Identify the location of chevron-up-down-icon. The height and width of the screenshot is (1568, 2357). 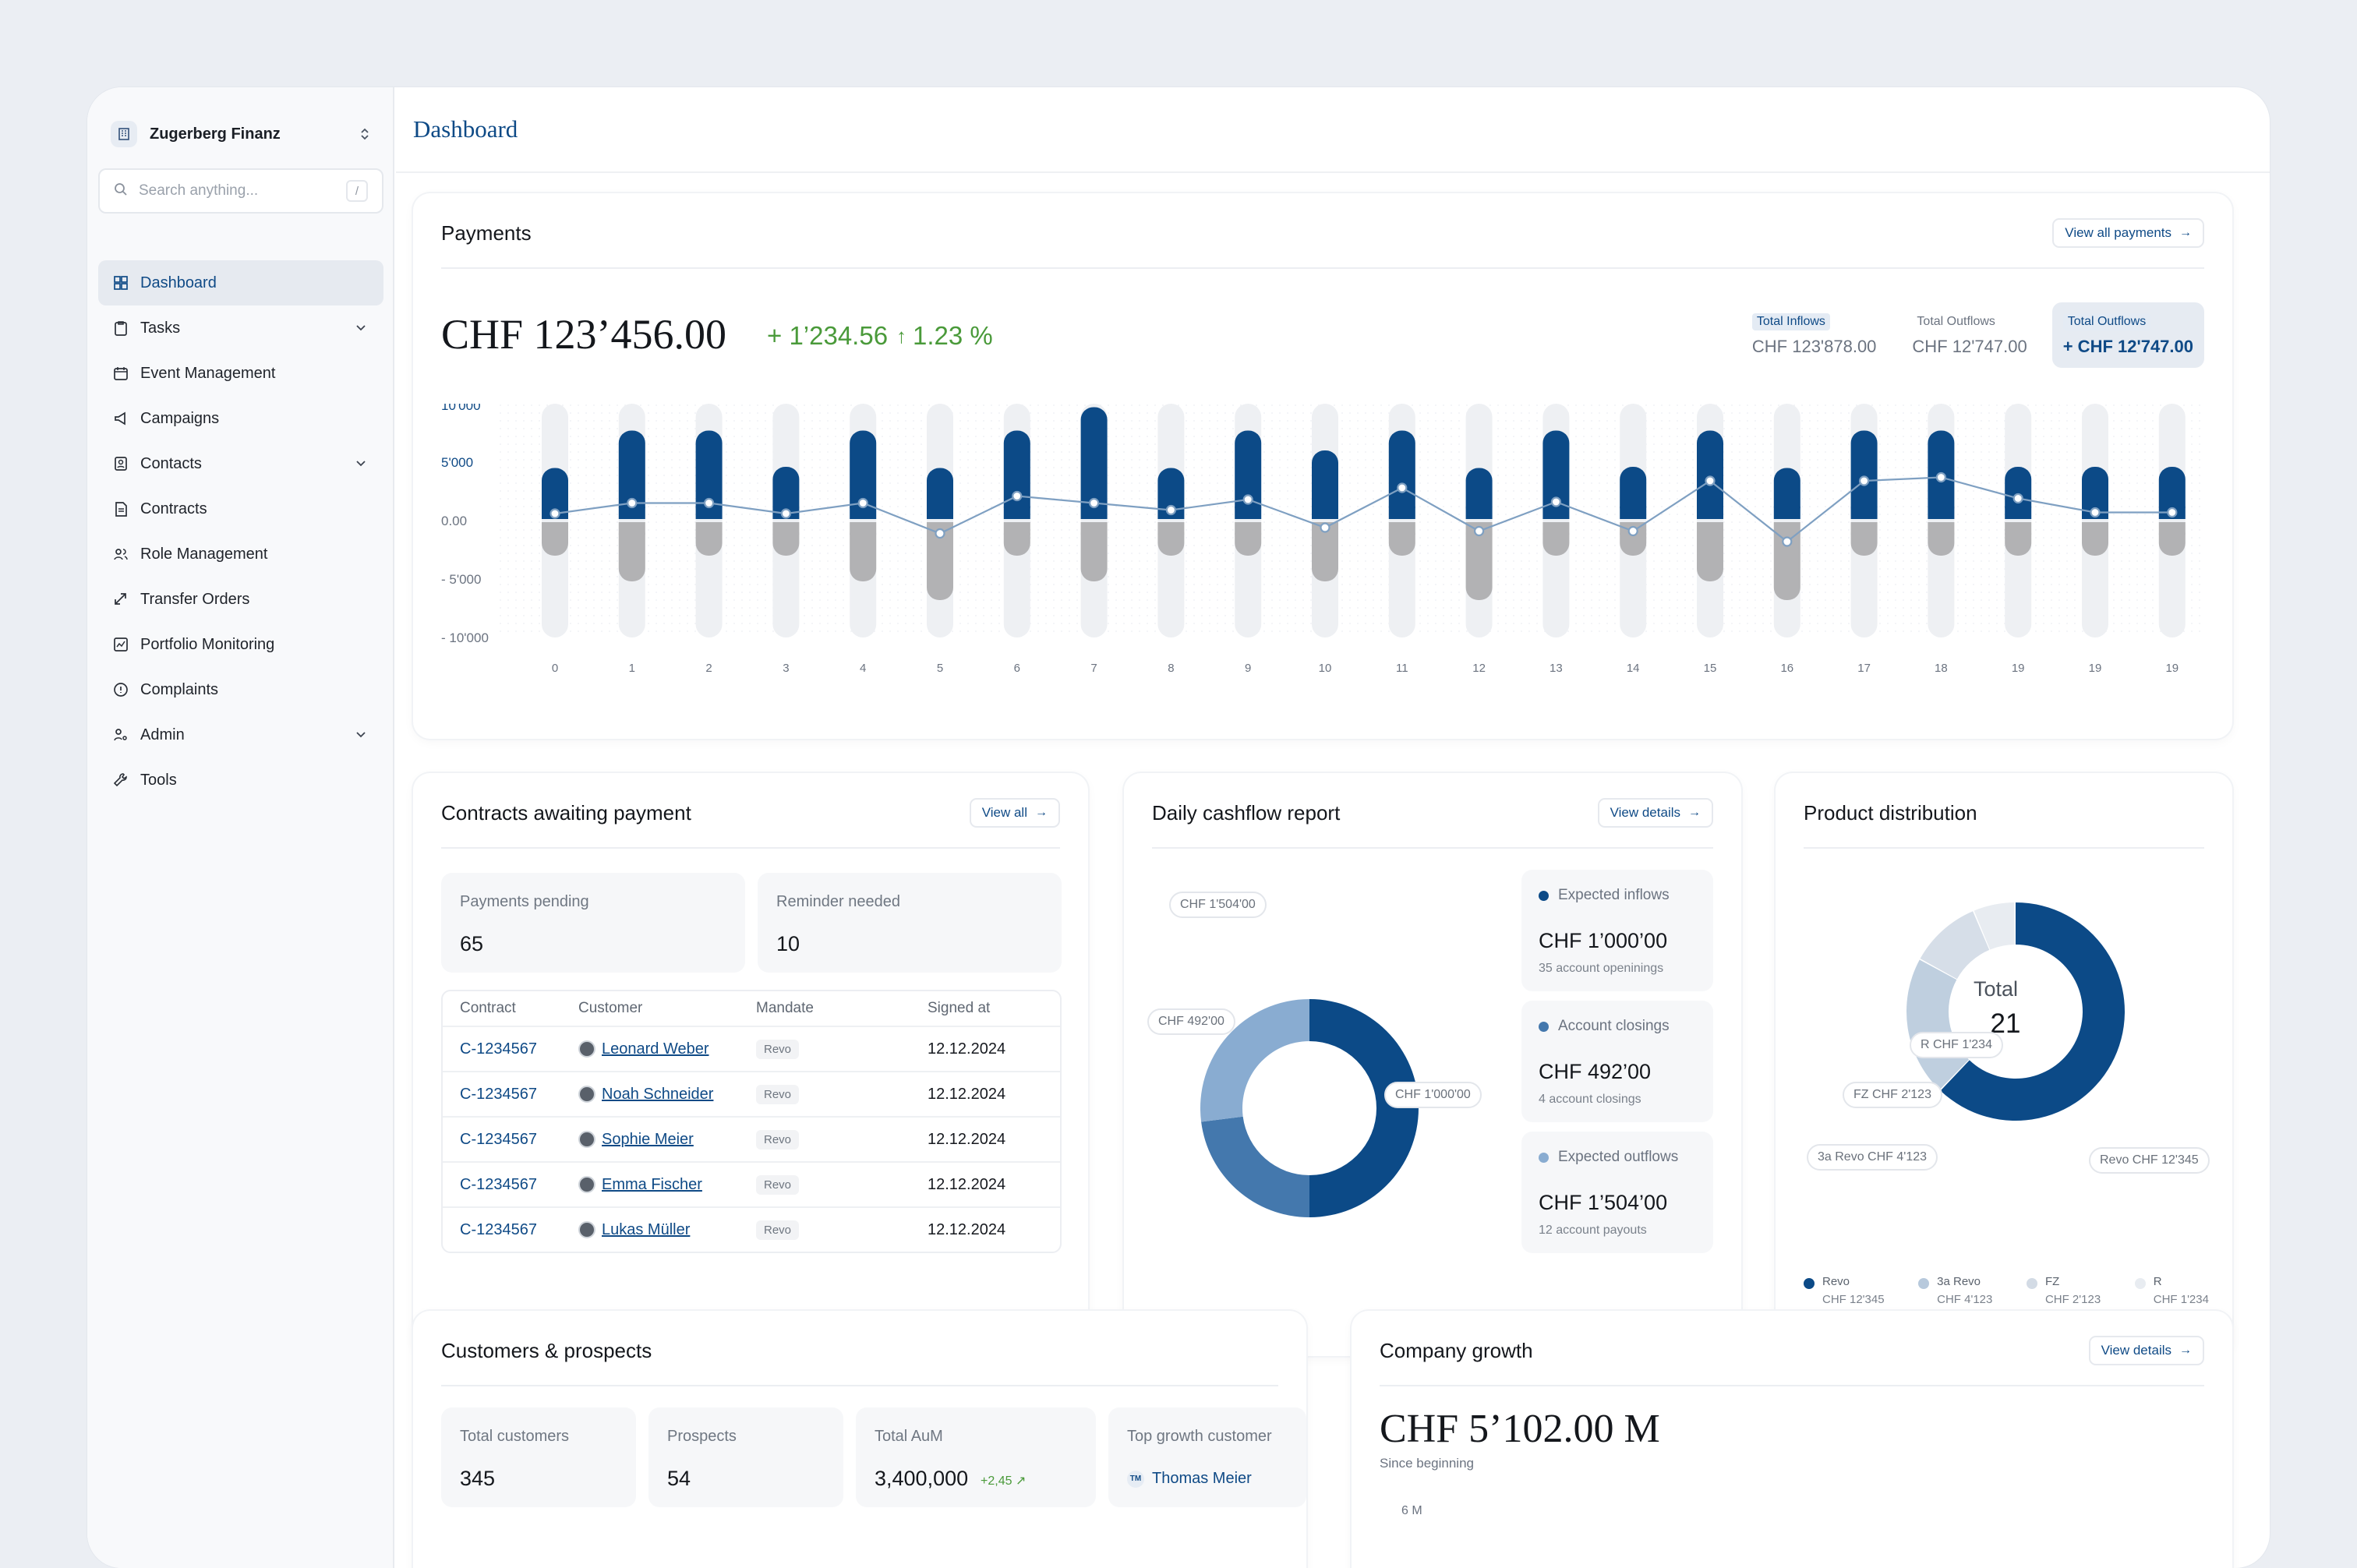
(365, 134).